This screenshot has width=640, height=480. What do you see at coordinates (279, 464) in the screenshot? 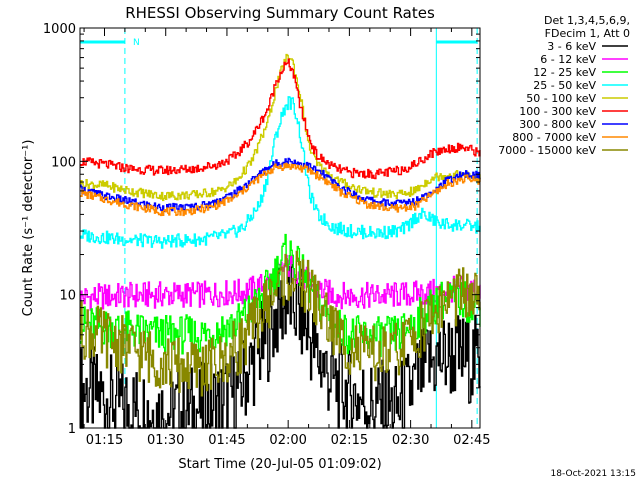
I see `x-axis-label: Start Time (20-Jul-05 01:09:02)` at bounding box center [279, 464].